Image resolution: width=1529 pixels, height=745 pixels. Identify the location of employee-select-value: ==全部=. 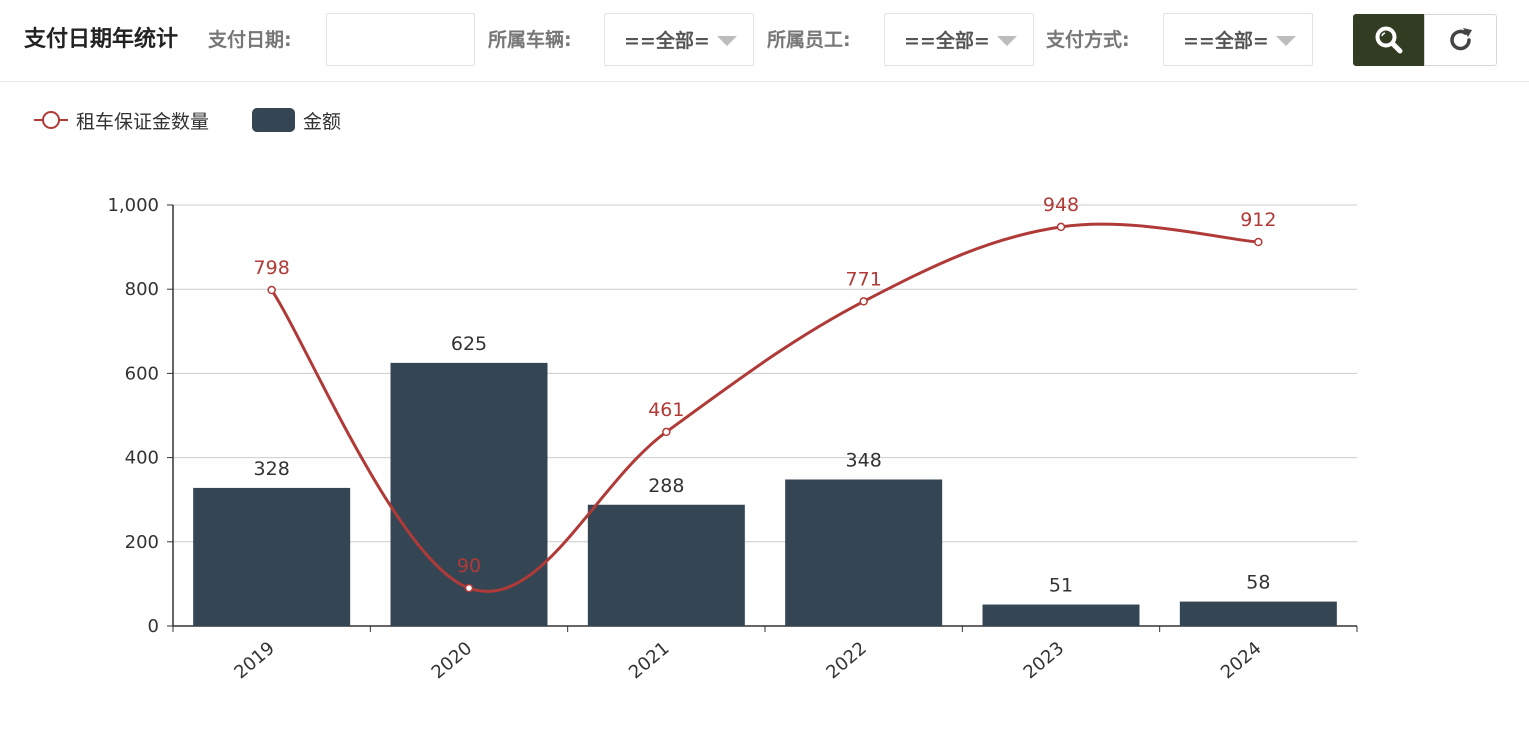
(947, 41).